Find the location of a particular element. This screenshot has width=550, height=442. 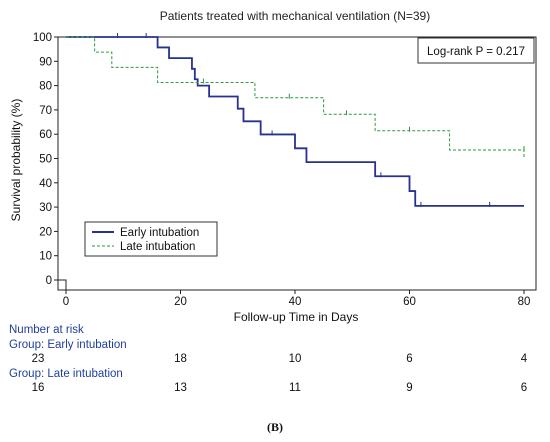

risk-group-early-label: Group: Early intubation is located at coordinates (68, 345).